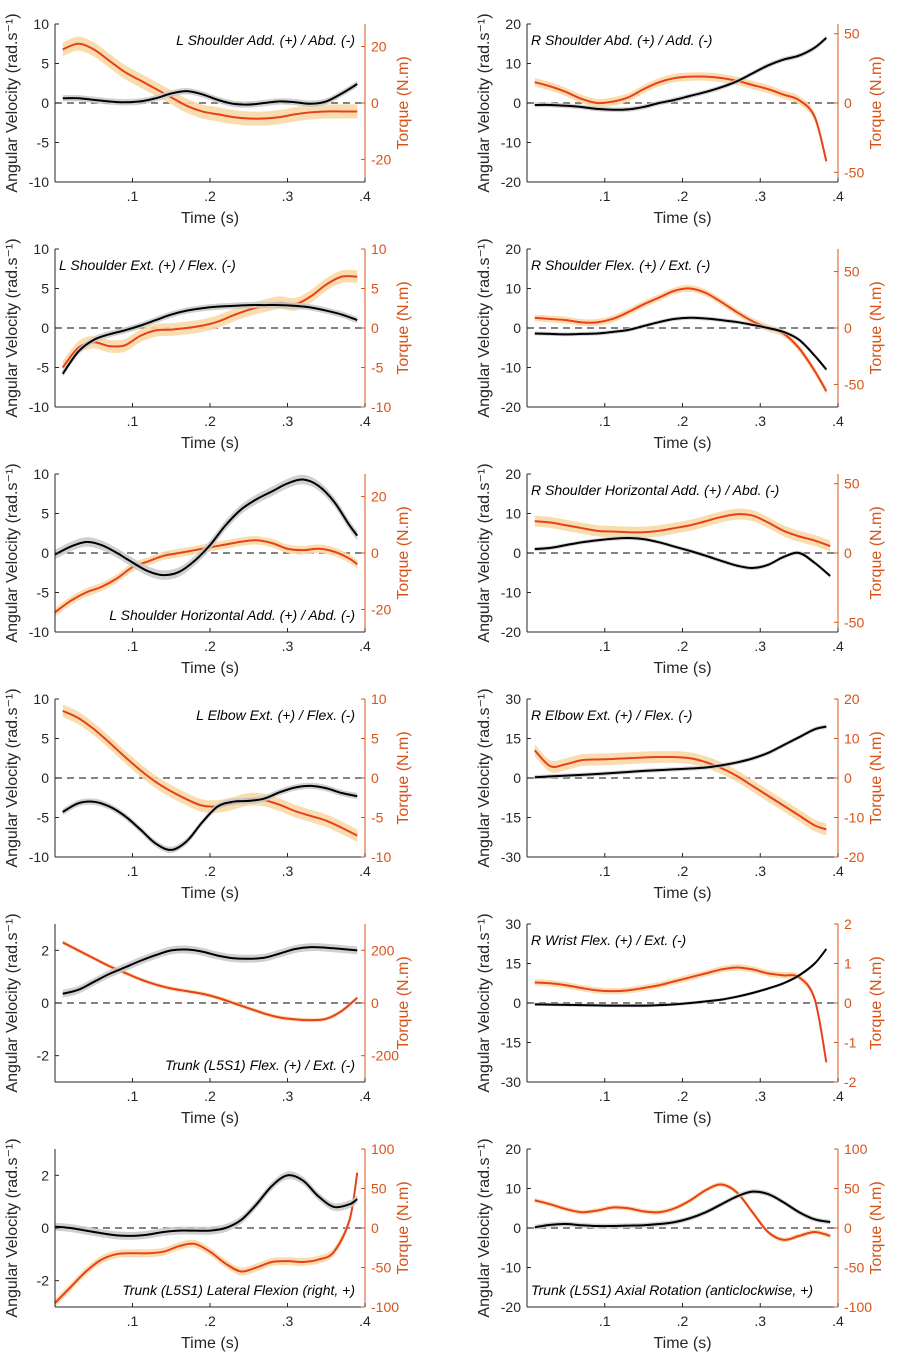 This screenshot has width=903, height=1358. What do you see at coordinates (850, 1043) in the screenshot?
I see `y2-tick-label: -1` at bounding box center [850, 1043].